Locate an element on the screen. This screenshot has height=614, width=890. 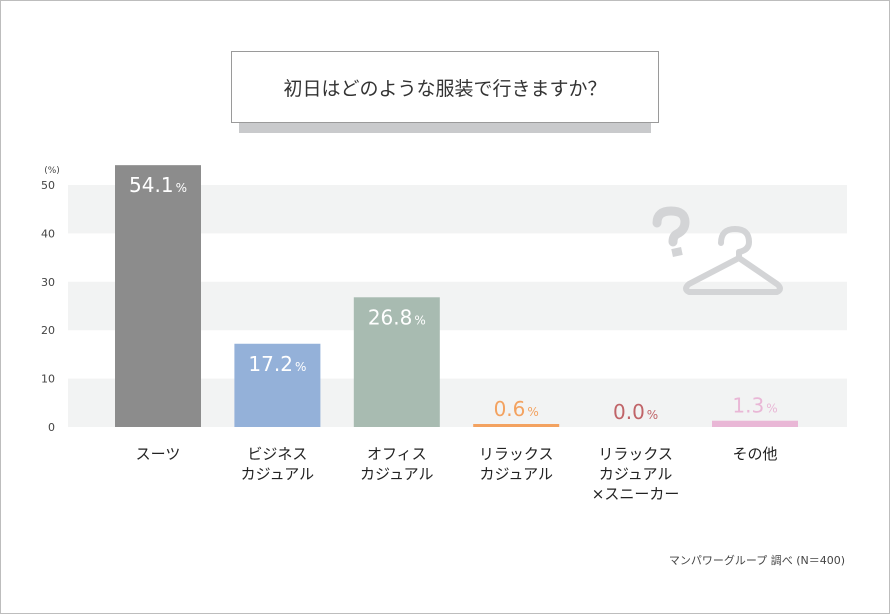
source-note: マンパワーグループ 調べ (N＝400) is located at coordinates (756, 560).